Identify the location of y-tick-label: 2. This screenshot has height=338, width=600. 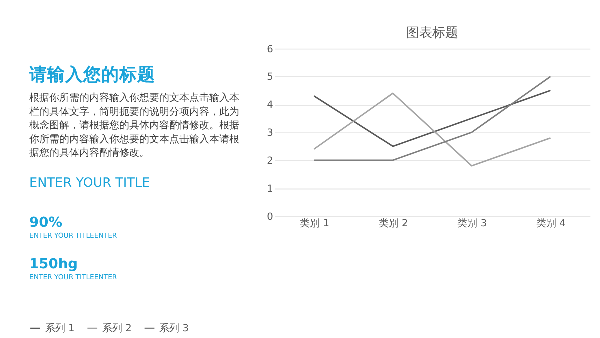
(270, 161).